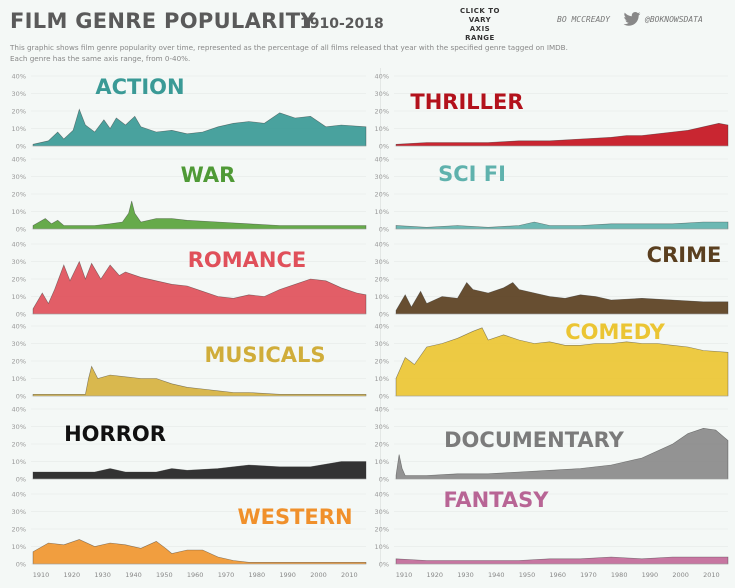 This screenshot has height=588, width=735. I want to click on page-title: FILM GENRE POPULARITY, so click(163, 21).